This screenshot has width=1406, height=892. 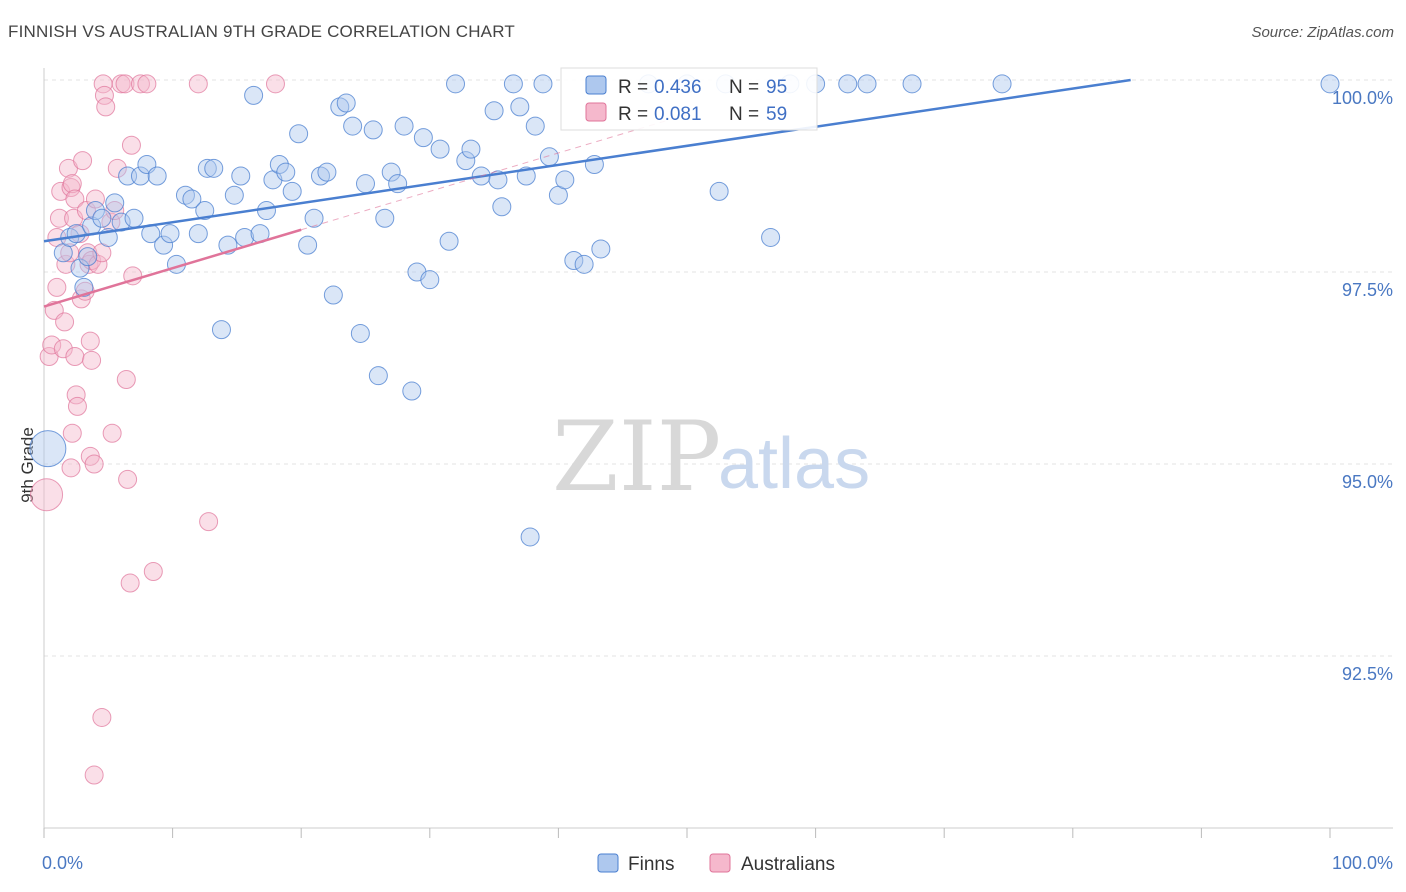 What do you see at coordinates (636, 457) in the screenshot?
I see `watermark-zip: ZIP` at bounding box center [636, 457].